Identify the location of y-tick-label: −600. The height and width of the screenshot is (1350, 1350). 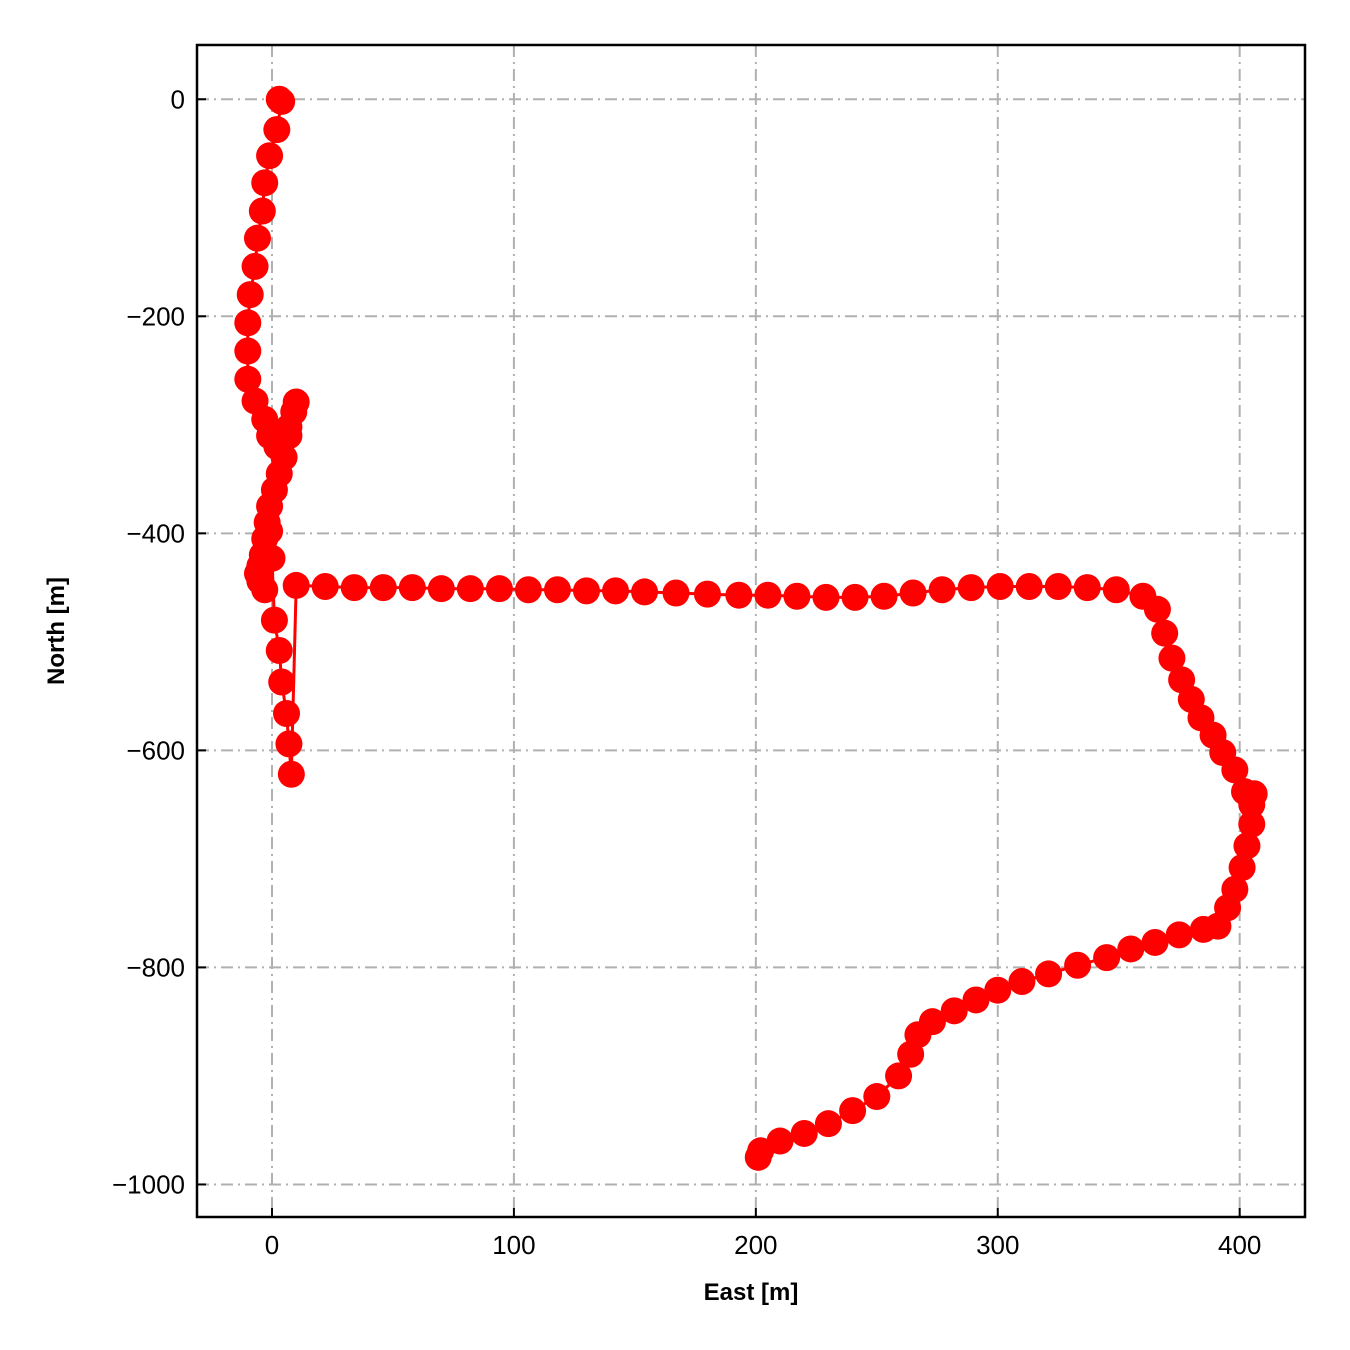
(155, 750).